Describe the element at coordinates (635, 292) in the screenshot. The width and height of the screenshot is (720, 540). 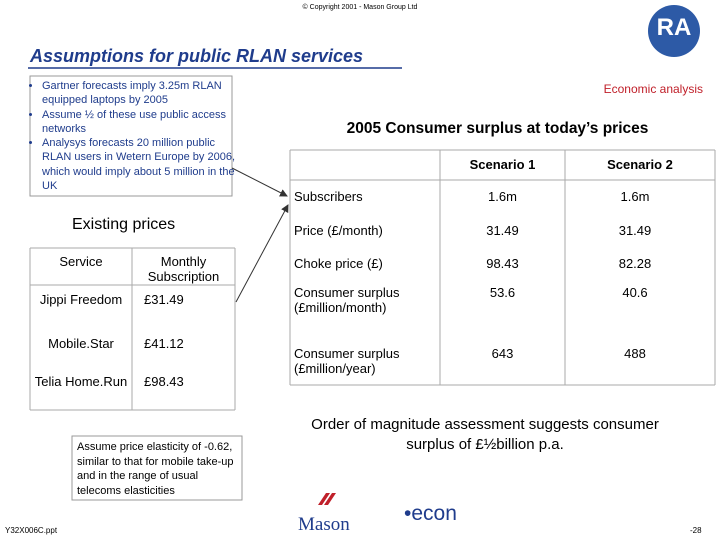
I see `value-cell: 40.6` at that location.